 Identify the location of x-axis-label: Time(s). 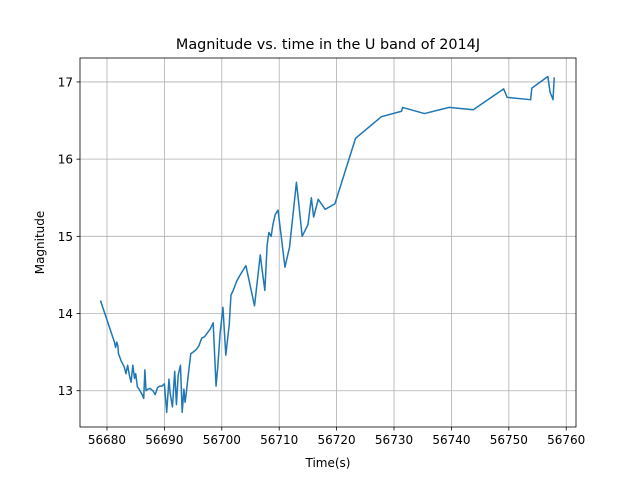
(328, 463).